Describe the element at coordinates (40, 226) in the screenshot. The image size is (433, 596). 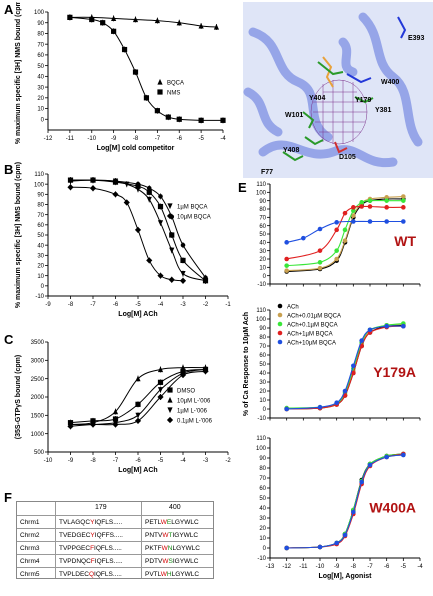
I see `y-tick-label: 60` at that location.